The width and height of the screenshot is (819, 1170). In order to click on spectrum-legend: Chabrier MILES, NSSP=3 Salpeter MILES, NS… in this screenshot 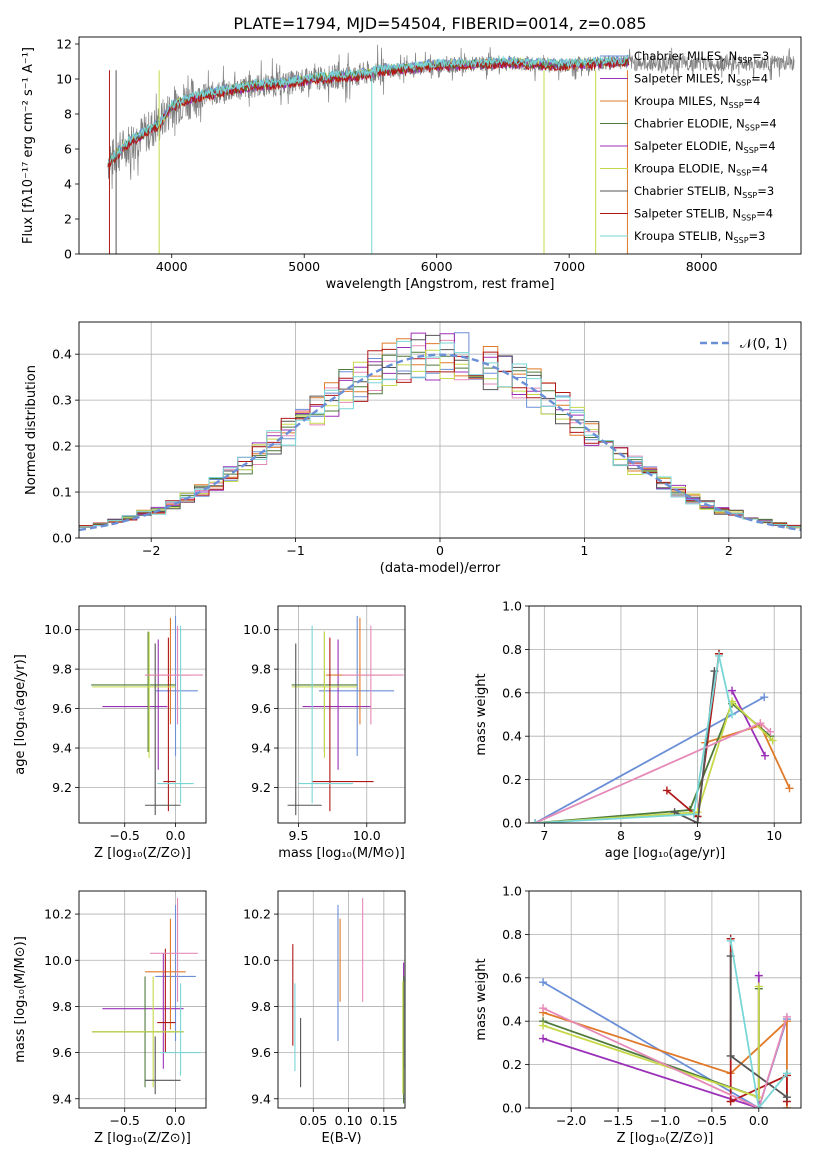, I will do `click(688, 147)`.